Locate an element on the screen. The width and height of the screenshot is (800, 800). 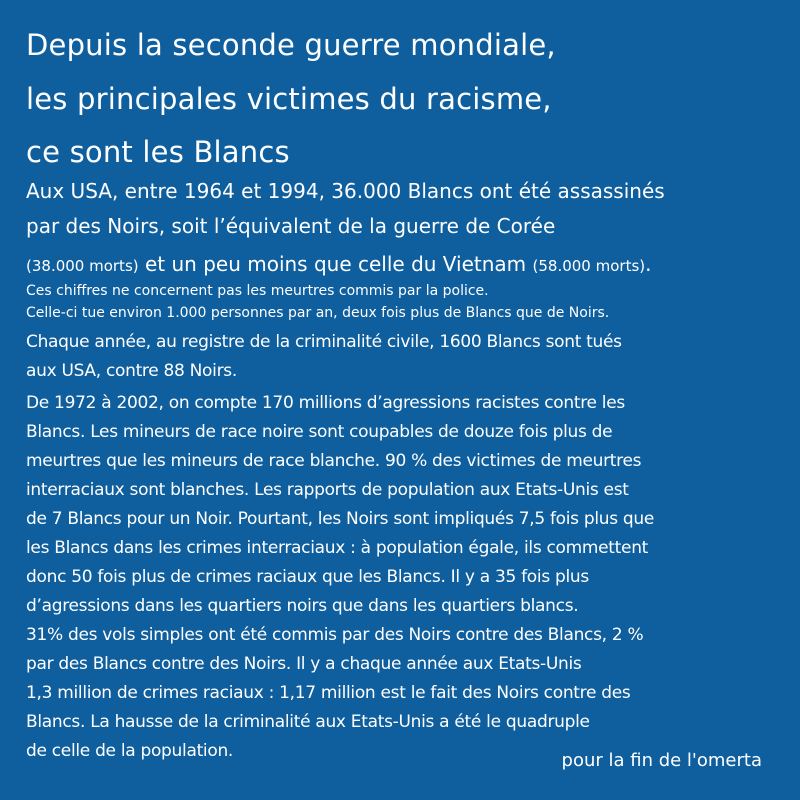
title-line: Depuis la seconde guerre mondiale, is located at coordinates (291, 45).